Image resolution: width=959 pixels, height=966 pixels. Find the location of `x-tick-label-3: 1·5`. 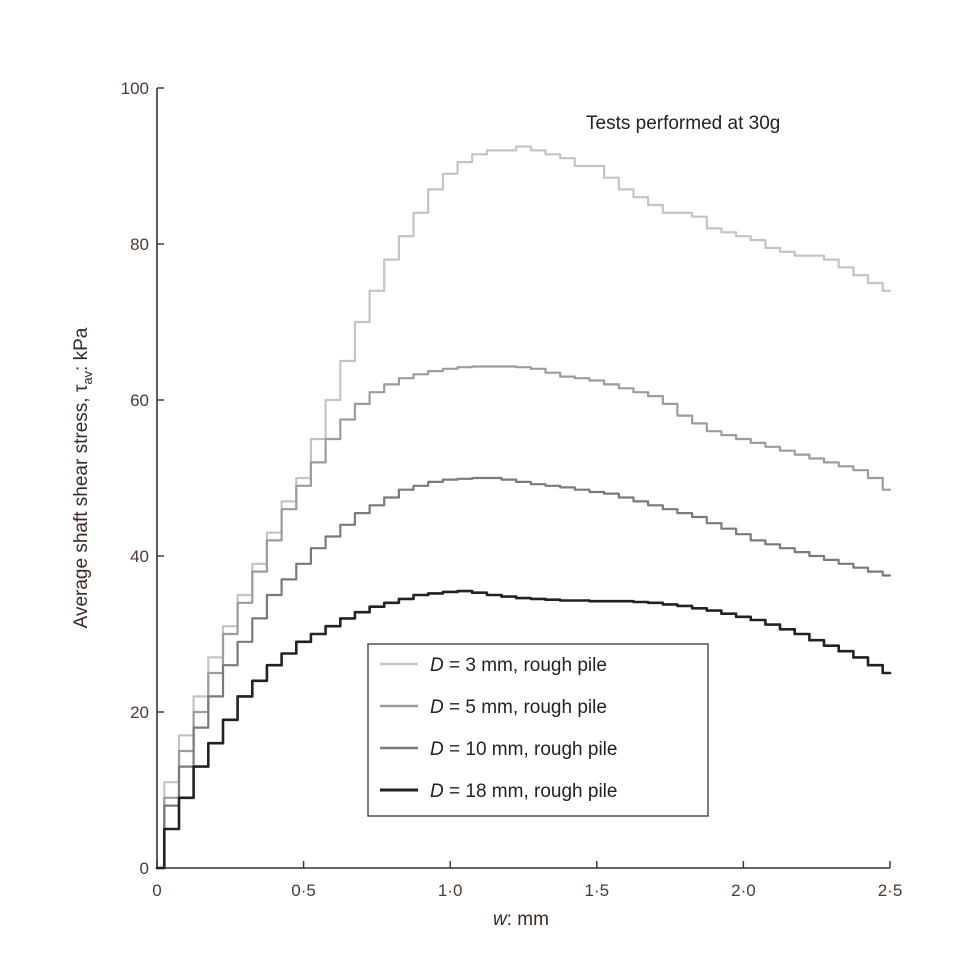

x-tick-label-3: 1·5 is located at coordinates (597, 890).